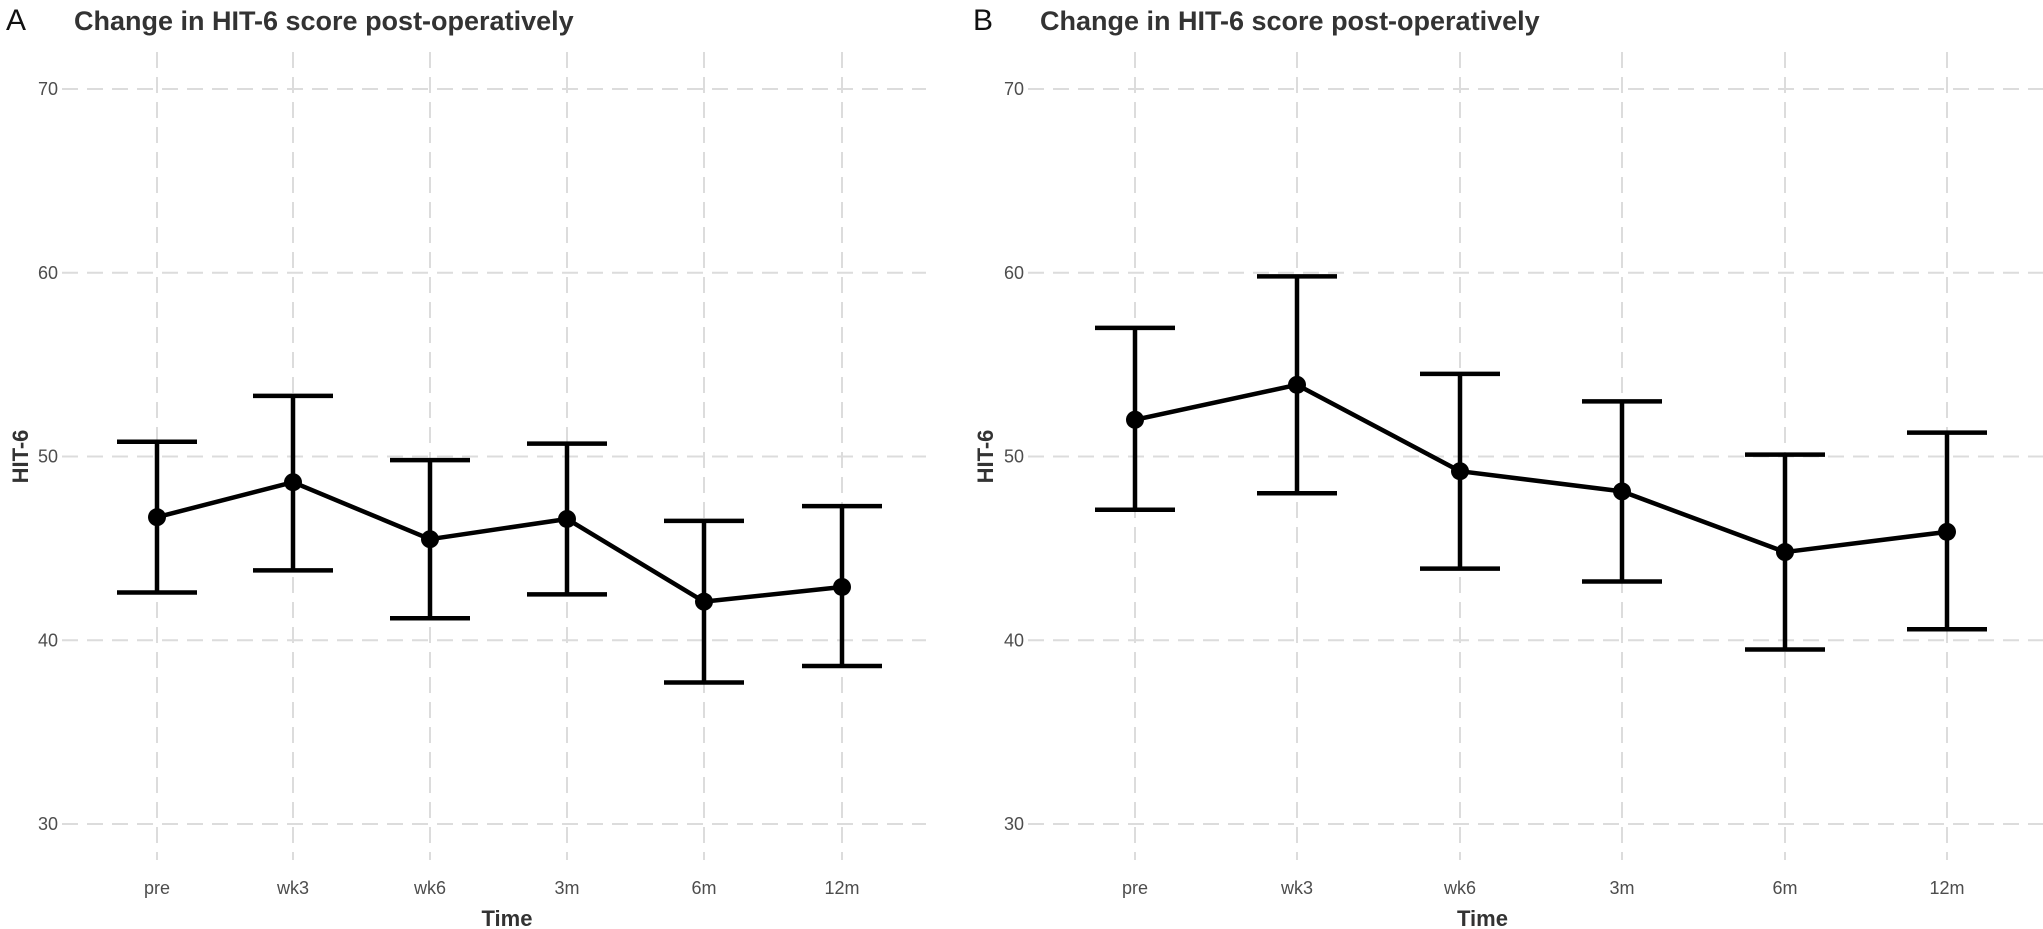  Describe the element at coordinates (16, 20) in the screenshot. I see `panel-letter: A` at that location.